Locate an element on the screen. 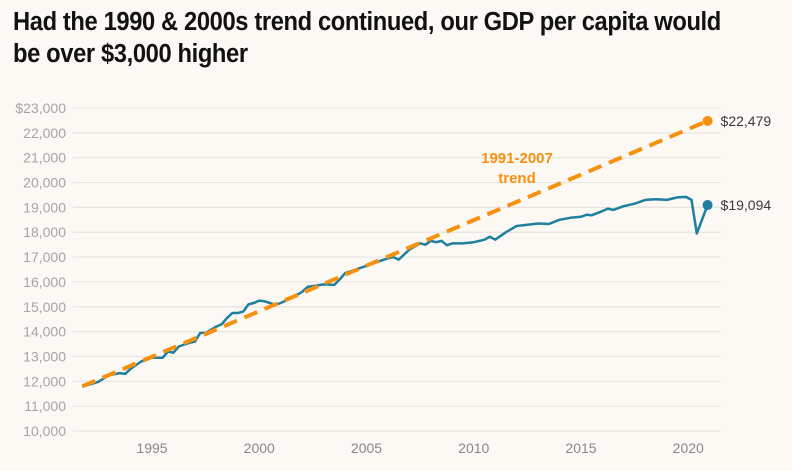  y-tick-label: 14,000 is located at coordinates (44, 332).